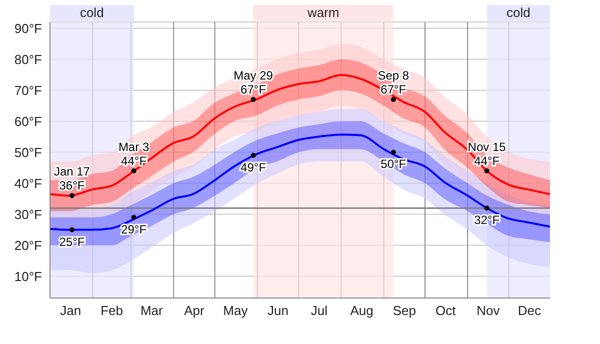  I want to click on y-tick-label: 40°F, so click(28, 183).